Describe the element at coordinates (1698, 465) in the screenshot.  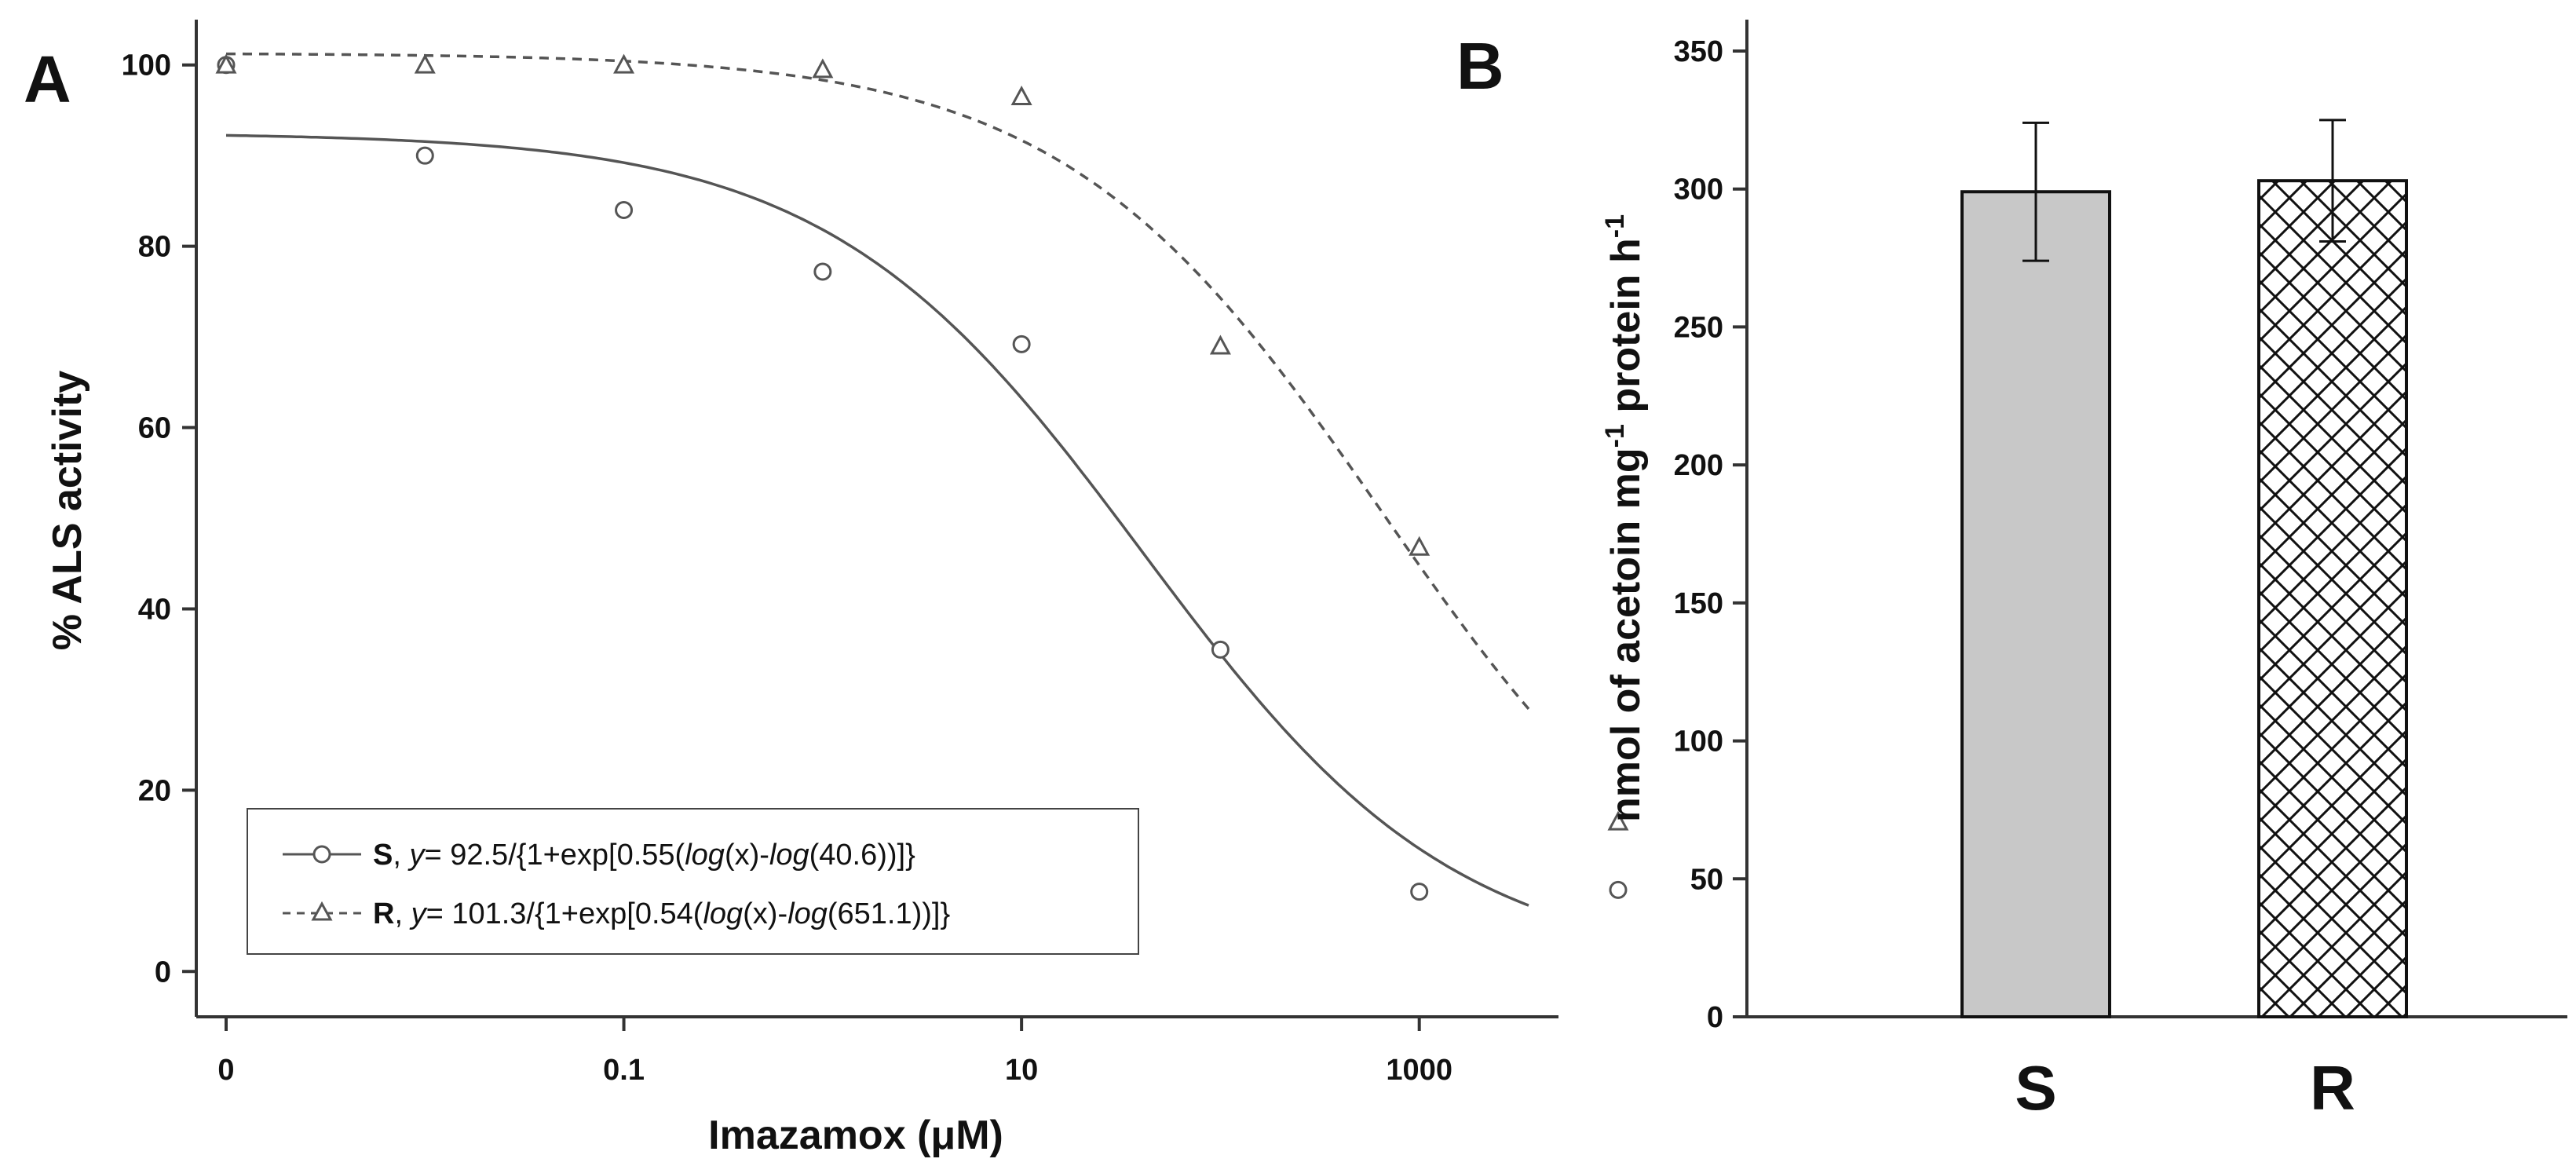
I see `panel-b-y-tick-label: 200` at that location.